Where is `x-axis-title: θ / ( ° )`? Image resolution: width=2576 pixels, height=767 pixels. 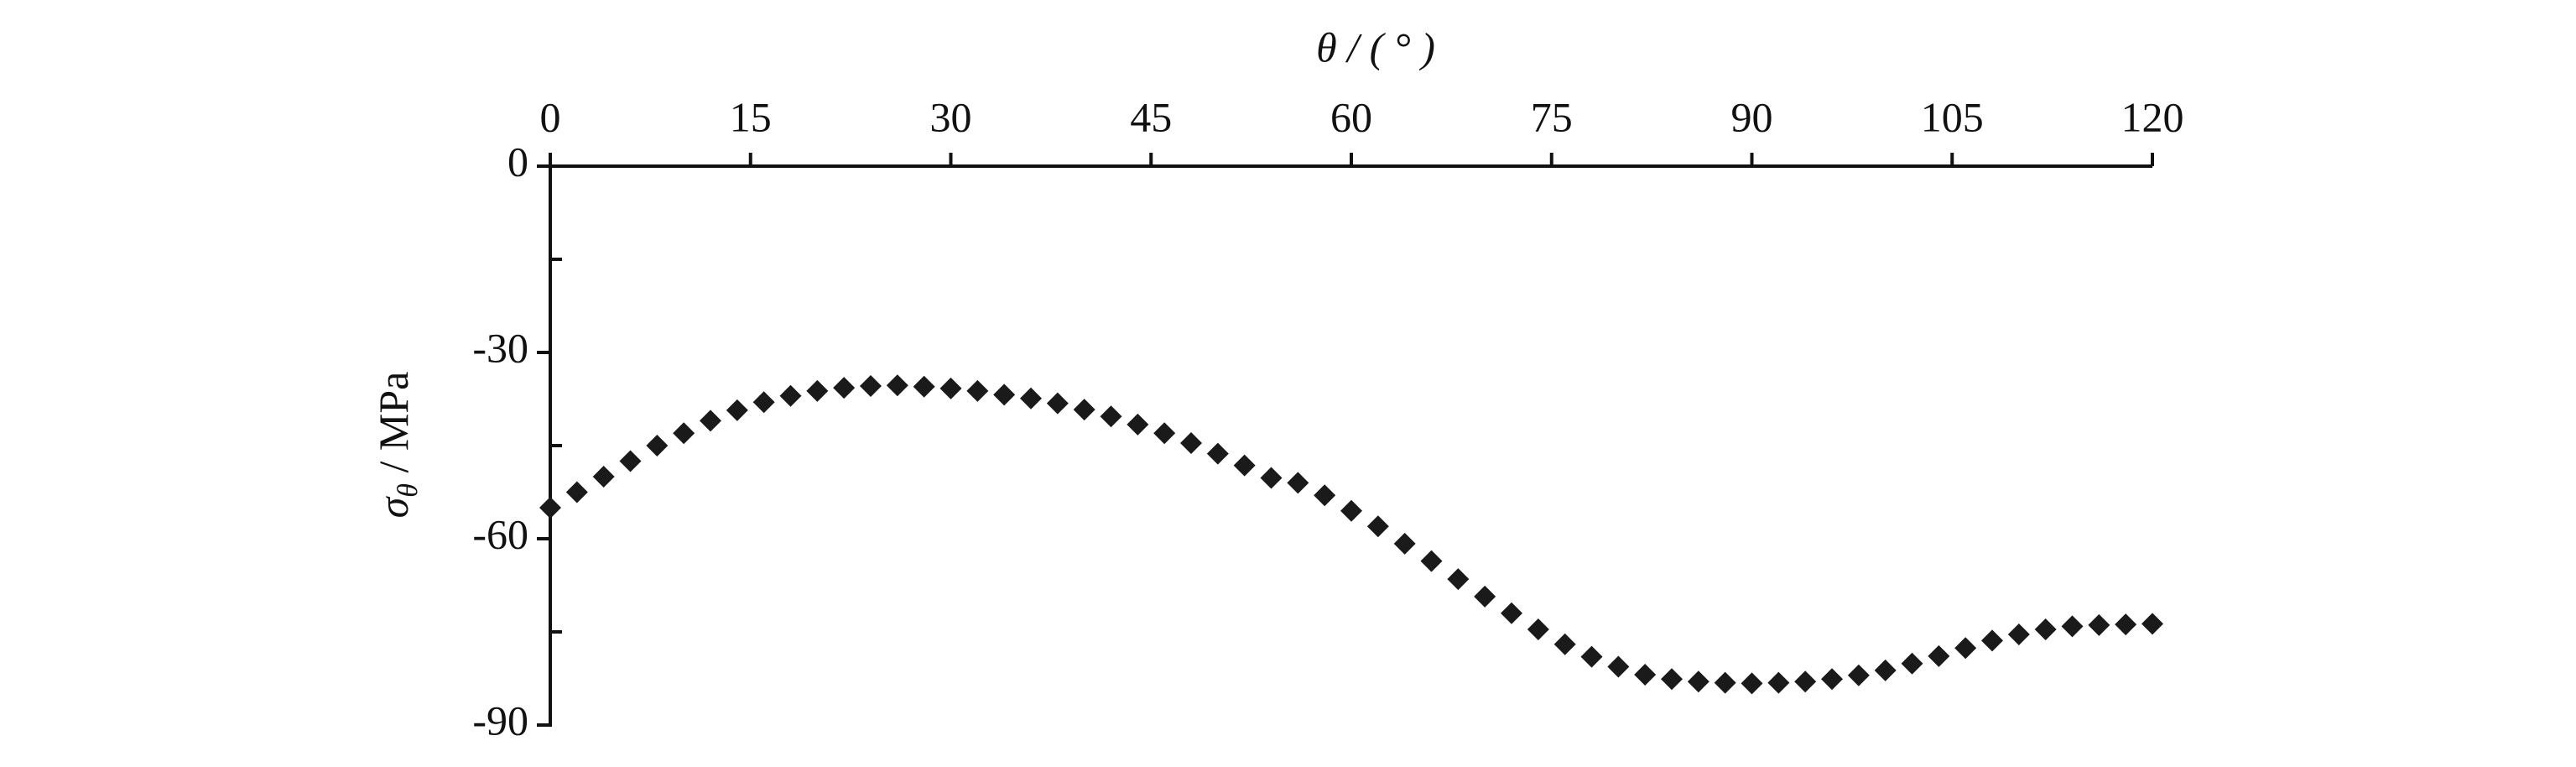
x-axis-title: θ / ( ° ) is located at coordinates (1375, 46).